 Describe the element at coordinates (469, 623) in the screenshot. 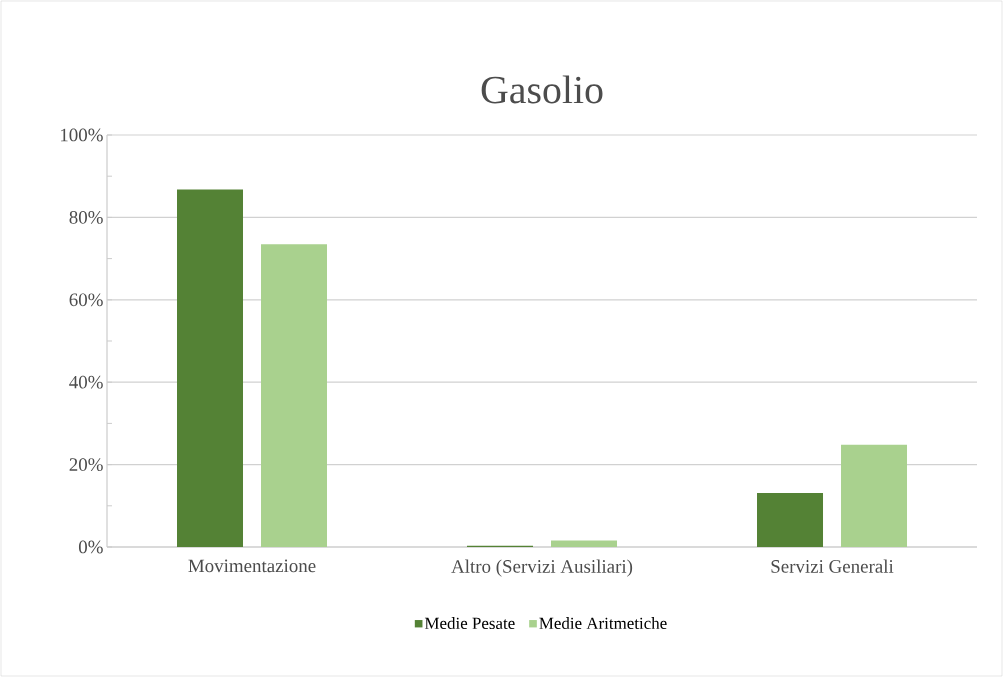

I see `legend-label: Medie Pesate` at that location.